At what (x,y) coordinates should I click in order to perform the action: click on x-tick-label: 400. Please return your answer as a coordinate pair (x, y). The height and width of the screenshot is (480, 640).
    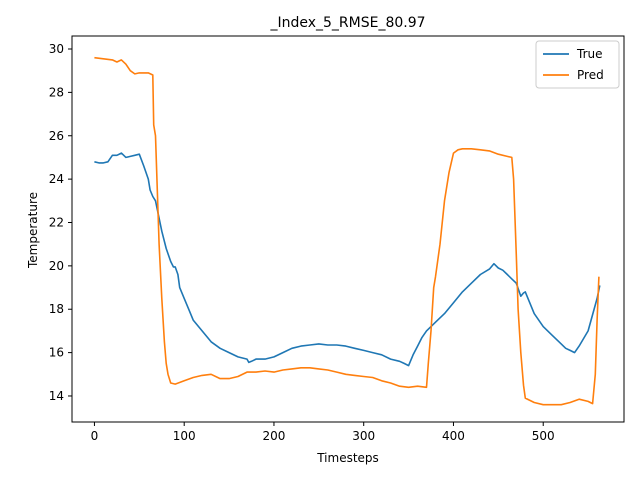
    Looking at the image, I should click on (453, 436).